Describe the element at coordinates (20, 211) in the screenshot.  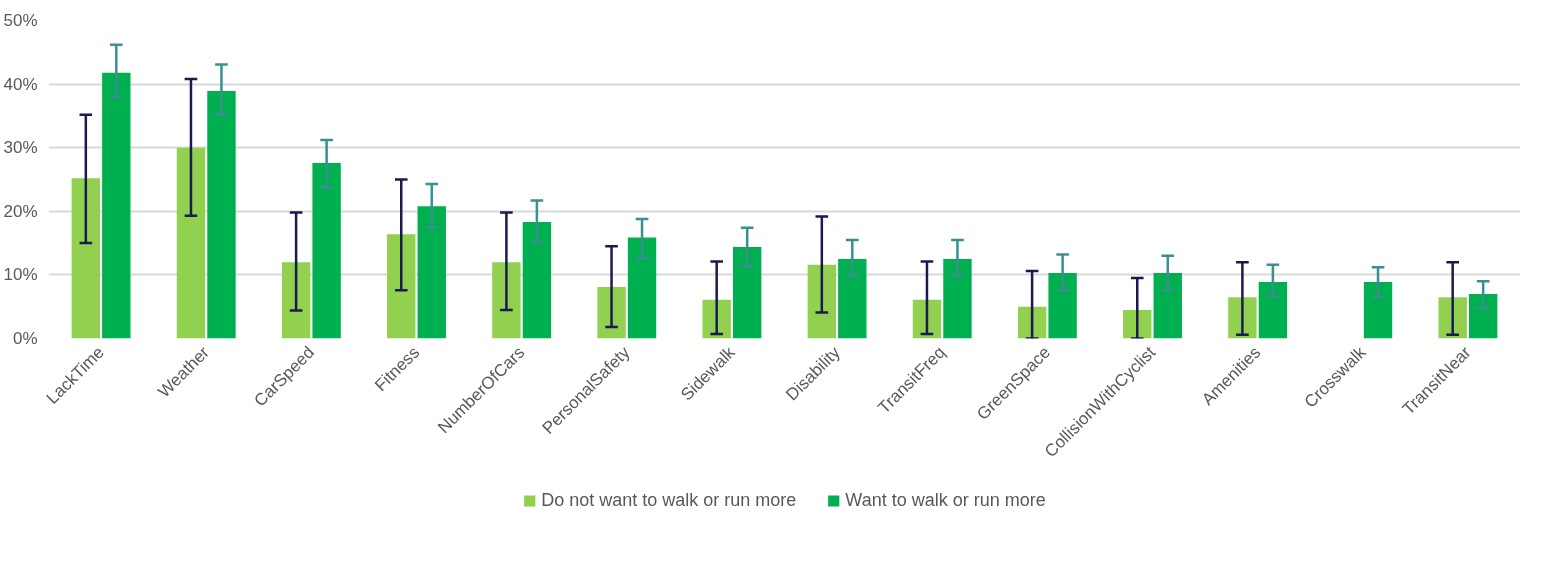
I see `y-tick-label: 20%` at that location.